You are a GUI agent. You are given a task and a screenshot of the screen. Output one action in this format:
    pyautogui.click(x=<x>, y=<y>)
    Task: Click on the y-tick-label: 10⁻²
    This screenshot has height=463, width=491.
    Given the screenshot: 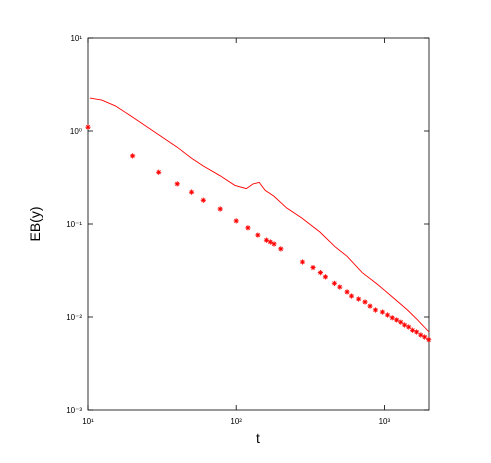 What is the action you would take?
    pyautogui.click(x=74, y=317)
    